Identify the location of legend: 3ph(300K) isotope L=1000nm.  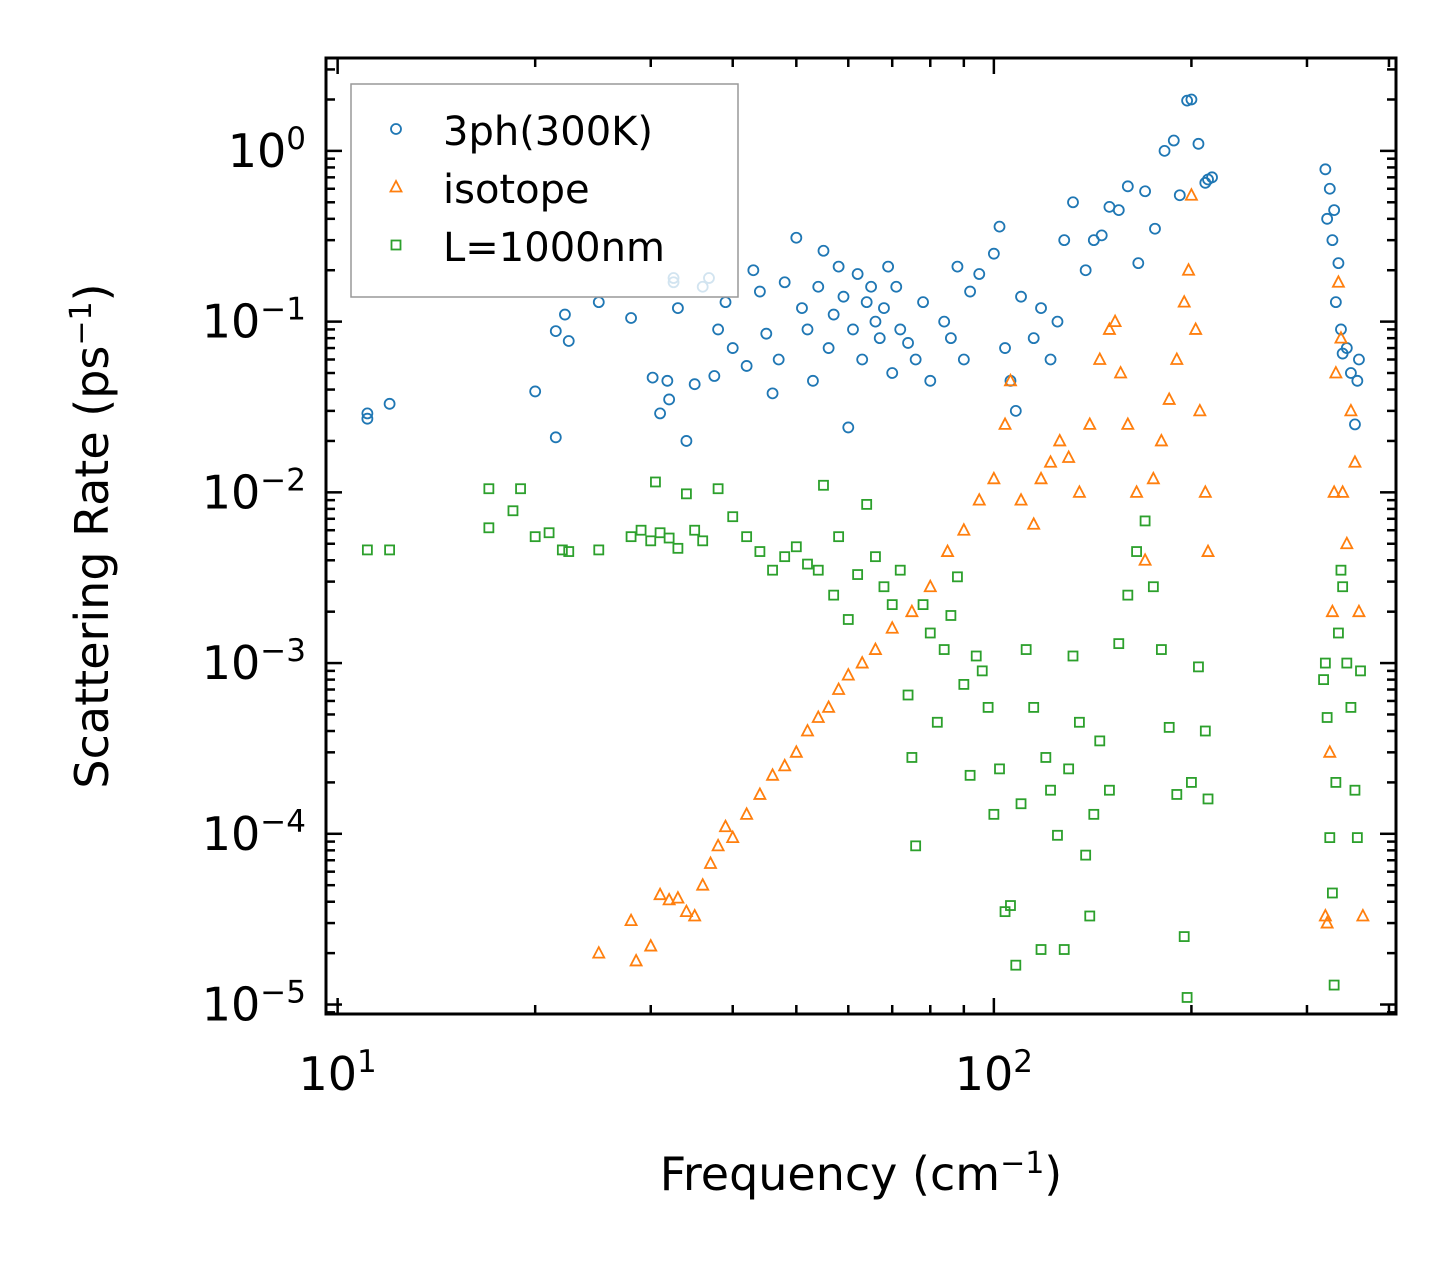
(544, 190).